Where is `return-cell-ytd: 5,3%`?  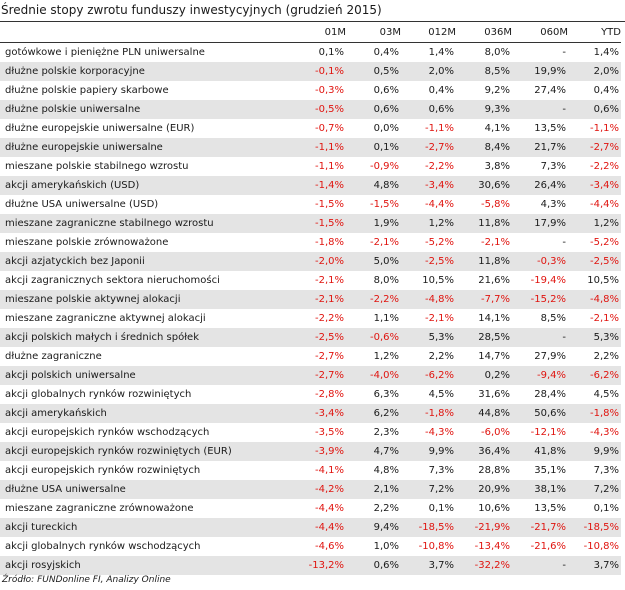
return-cell-ytd: 5,3% is located at coordinates (594, 337).